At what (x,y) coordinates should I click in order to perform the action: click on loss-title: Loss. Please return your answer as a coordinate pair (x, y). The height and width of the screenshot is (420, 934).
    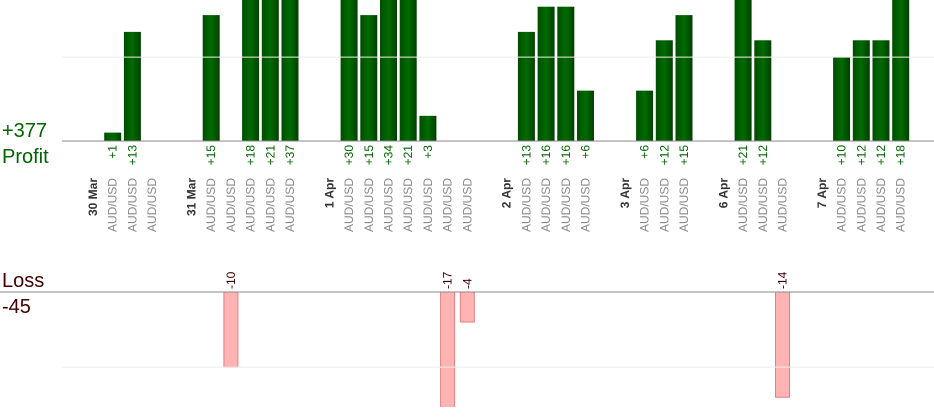
    Looking at the image, I should click on (23, 281).